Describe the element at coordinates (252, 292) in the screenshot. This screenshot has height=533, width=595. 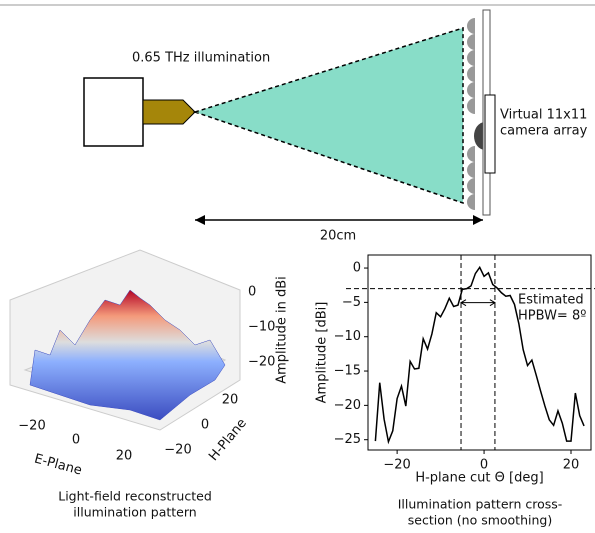
I see `z-tick-label: 0` at that location.